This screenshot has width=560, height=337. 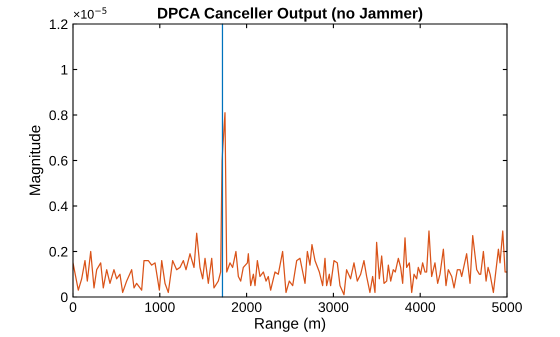 I want to click on y-tick-label: 1, so click(x=64, y=69).